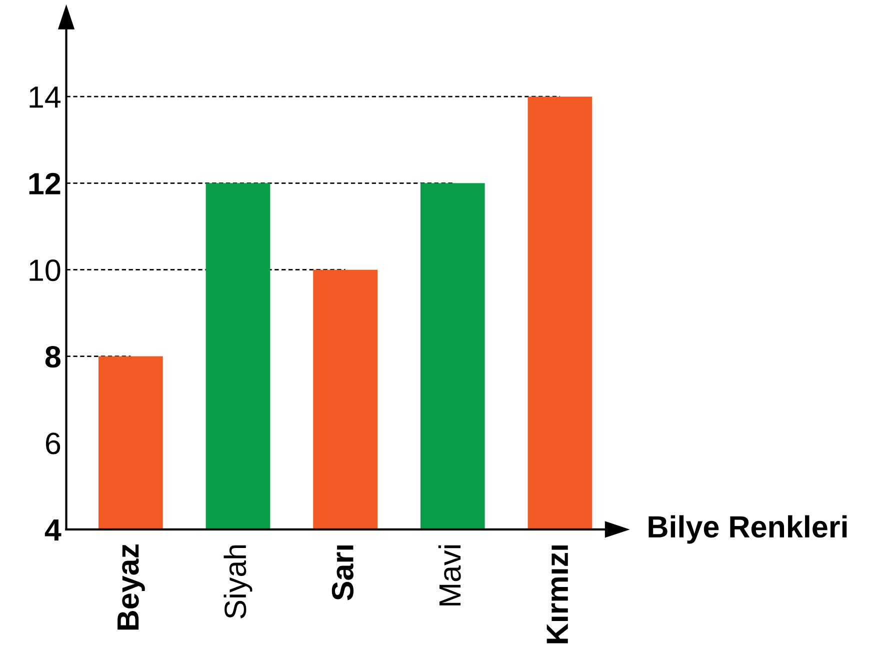  What do you see at coordinates (238, 581) in the screenshot?
I see `x-tick-label: Siyah` at bounding box center [238, 581].